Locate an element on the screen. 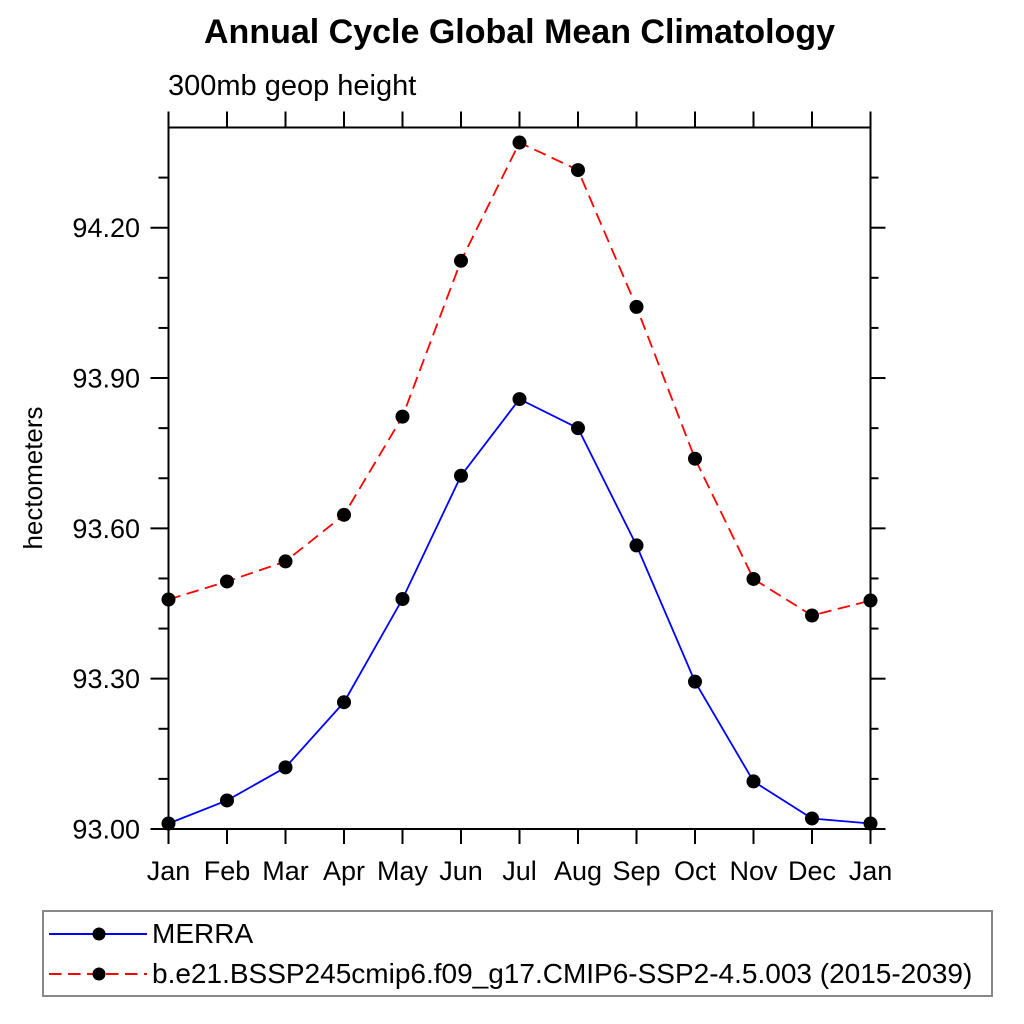  x-tick-label: Nov is located at coordinates (753, 871).